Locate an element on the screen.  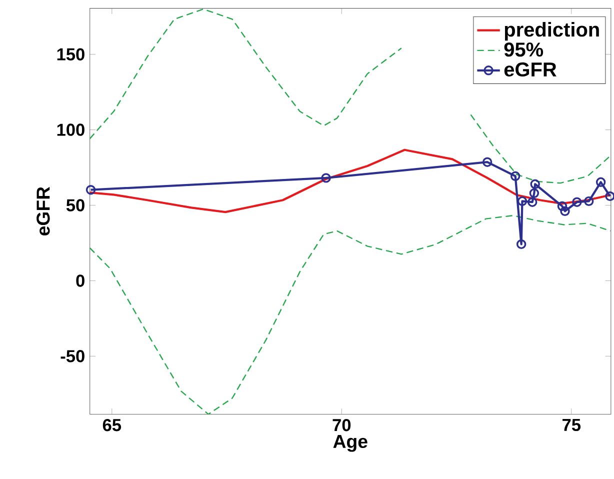
x-axis-title: Age is located at coordinates (350, 443).